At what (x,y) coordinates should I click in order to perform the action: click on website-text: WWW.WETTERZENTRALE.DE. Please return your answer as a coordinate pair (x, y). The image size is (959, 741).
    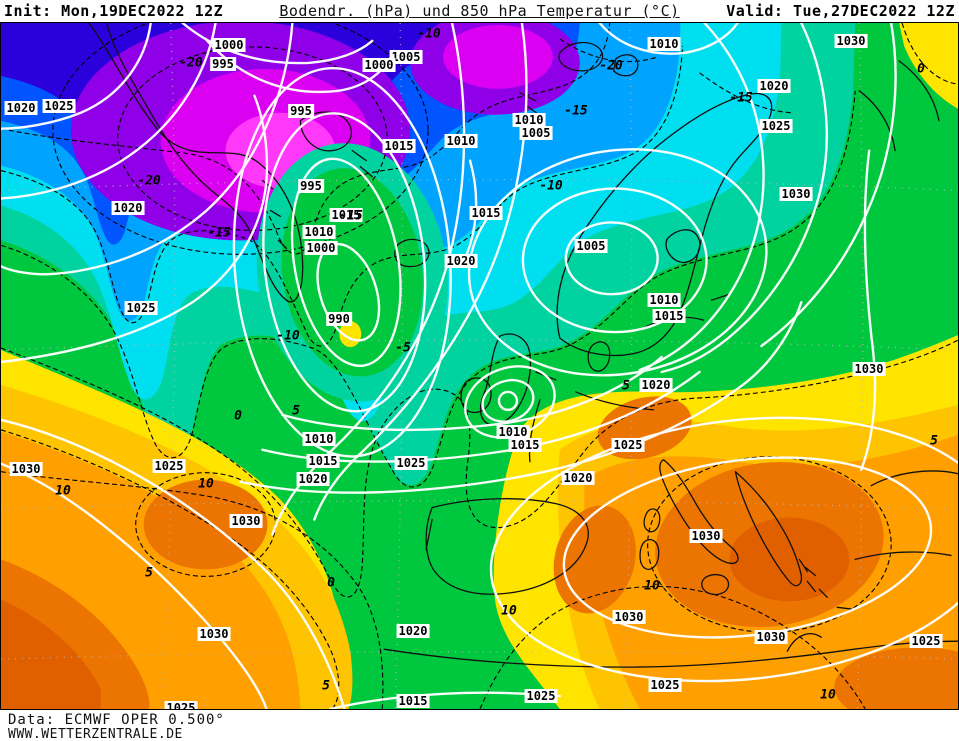
    Looking at the image, I should click on (95, 734).